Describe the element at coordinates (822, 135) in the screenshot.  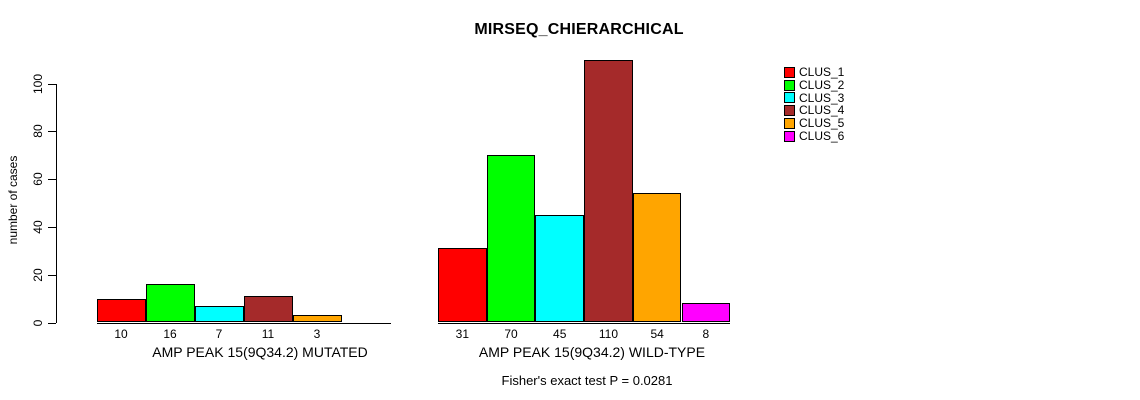
I see `legend-label: CLUS_6` at that location.